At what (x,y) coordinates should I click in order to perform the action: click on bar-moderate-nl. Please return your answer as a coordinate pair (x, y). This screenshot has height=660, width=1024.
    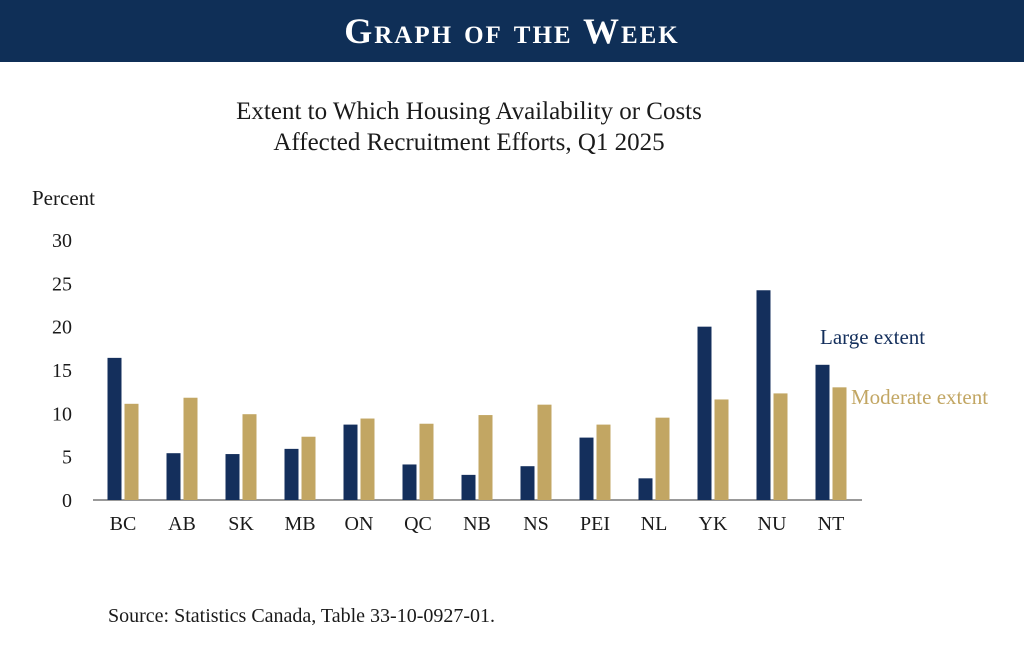
    Looking at the image, I should click on (662, 458).